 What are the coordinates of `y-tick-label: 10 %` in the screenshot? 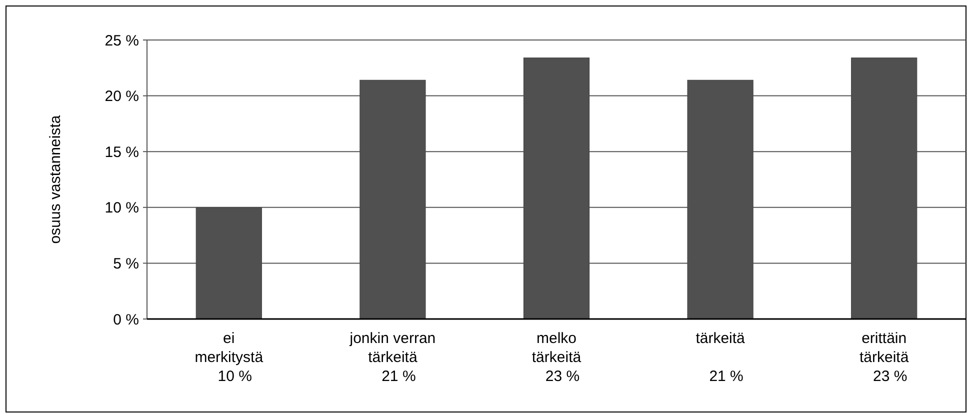 It's located at (121, 208).